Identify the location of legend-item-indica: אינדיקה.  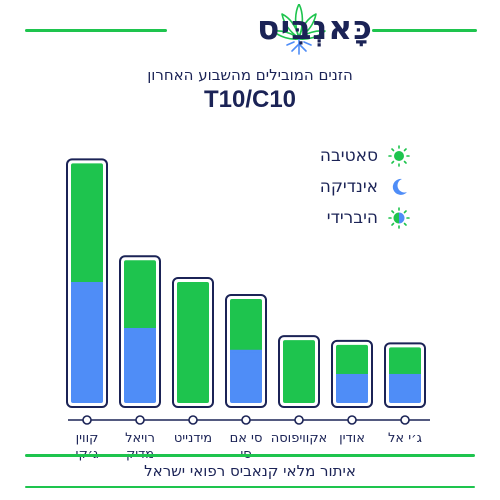
(312, 186).